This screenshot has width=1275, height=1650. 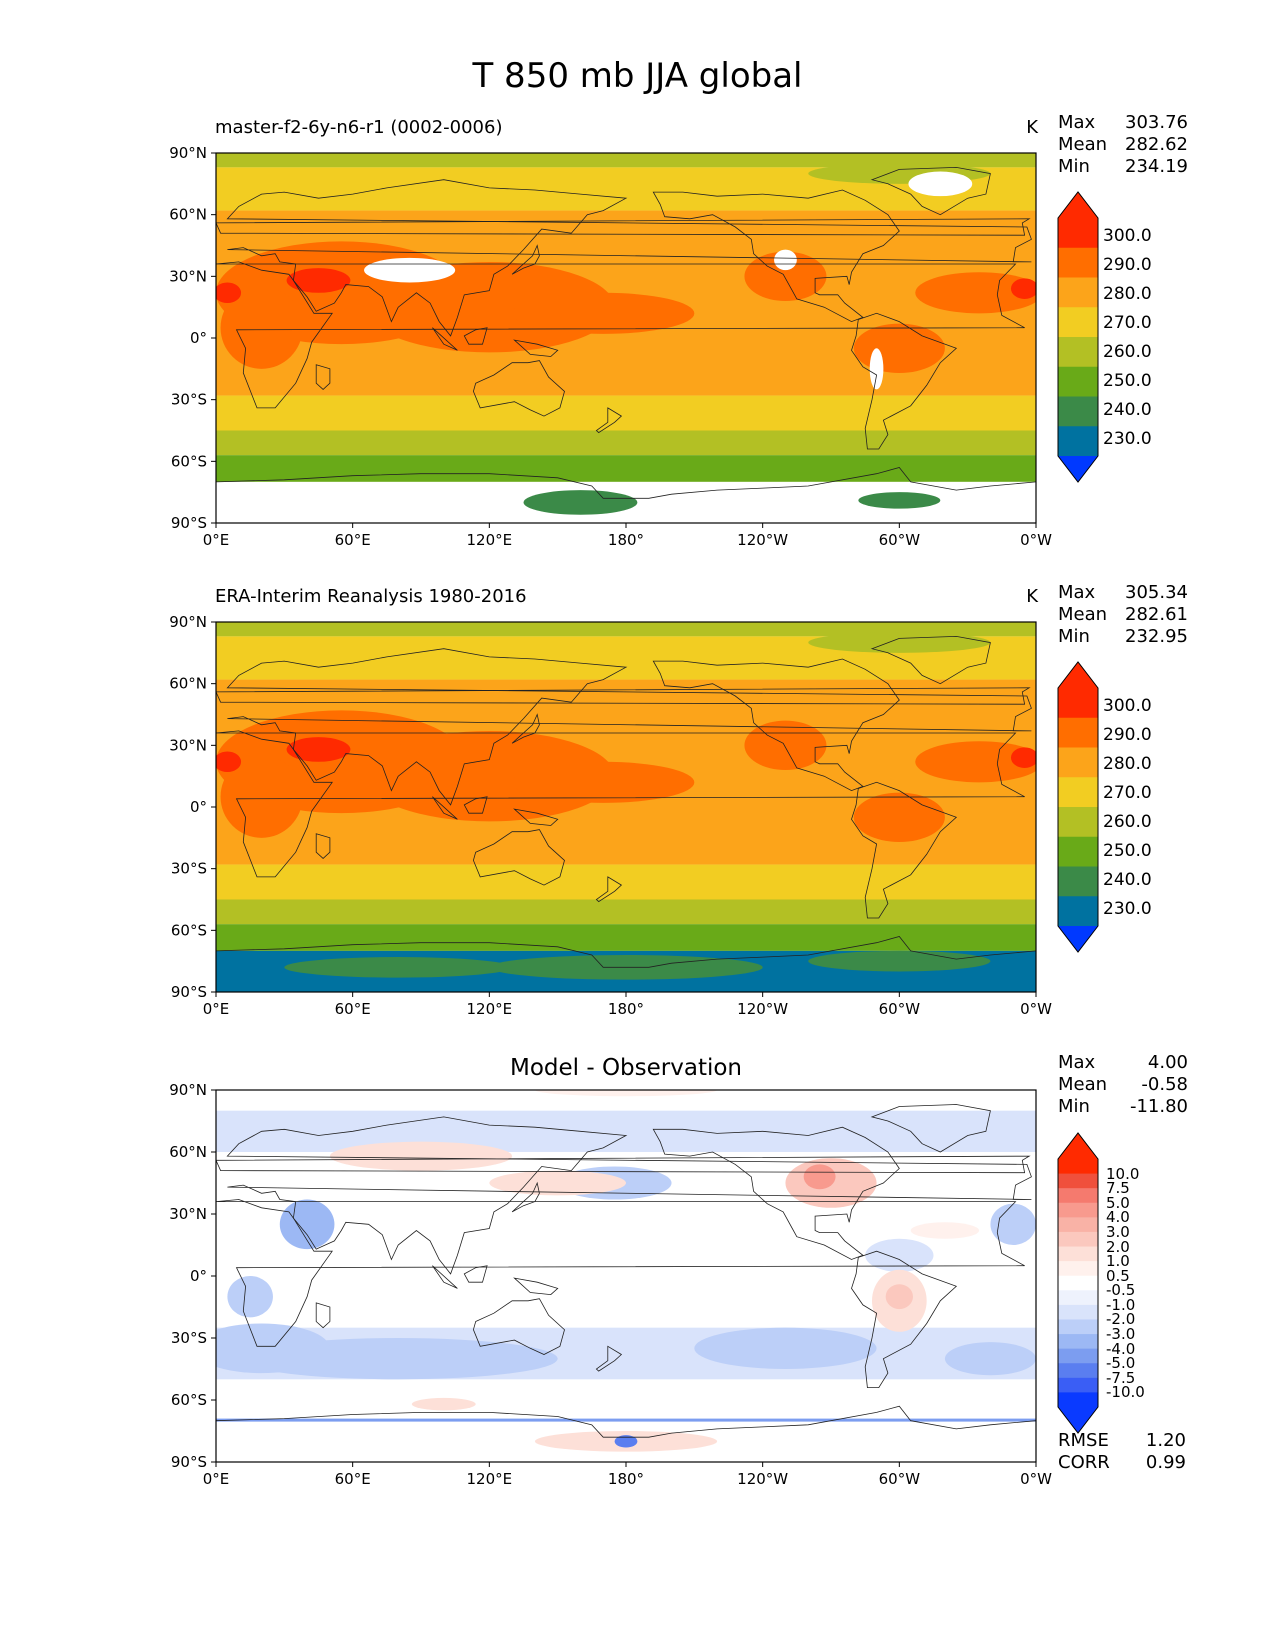 What do you see at coordinates (1078, 1283) in the screenshot?
I see `difference-colorbar` at bounding box center [1078, 1283].